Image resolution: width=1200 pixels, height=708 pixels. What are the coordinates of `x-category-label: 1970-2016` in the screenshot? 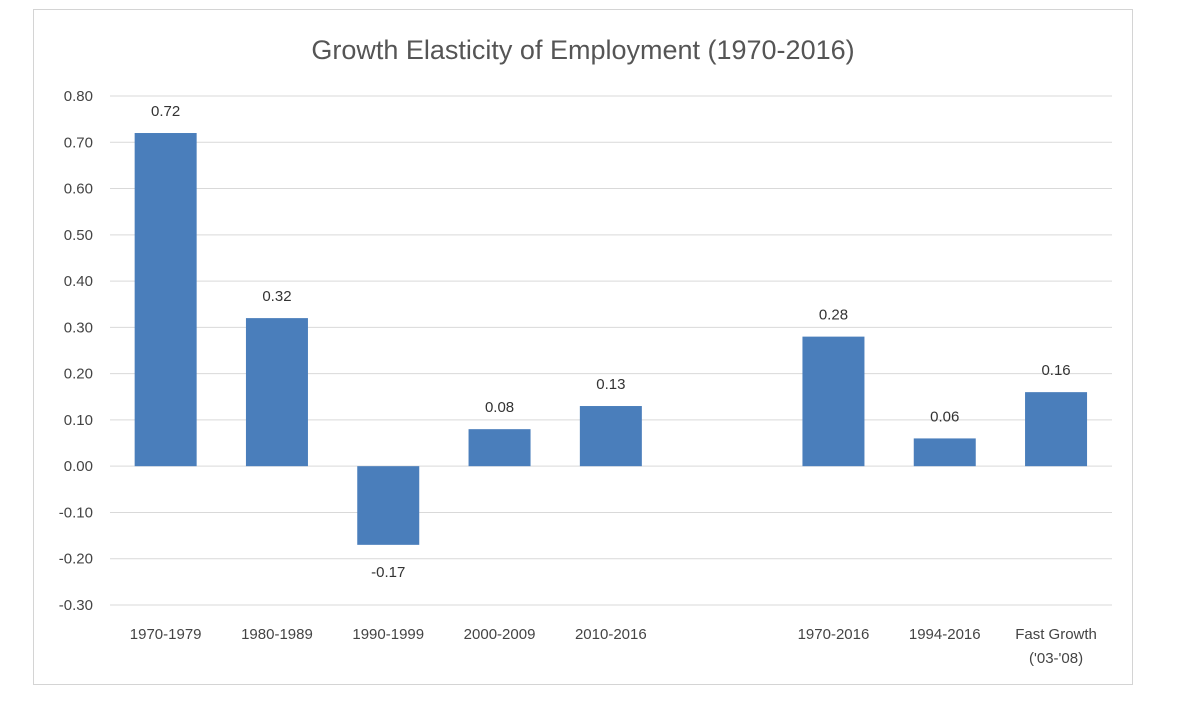 It's located at (834, 634).